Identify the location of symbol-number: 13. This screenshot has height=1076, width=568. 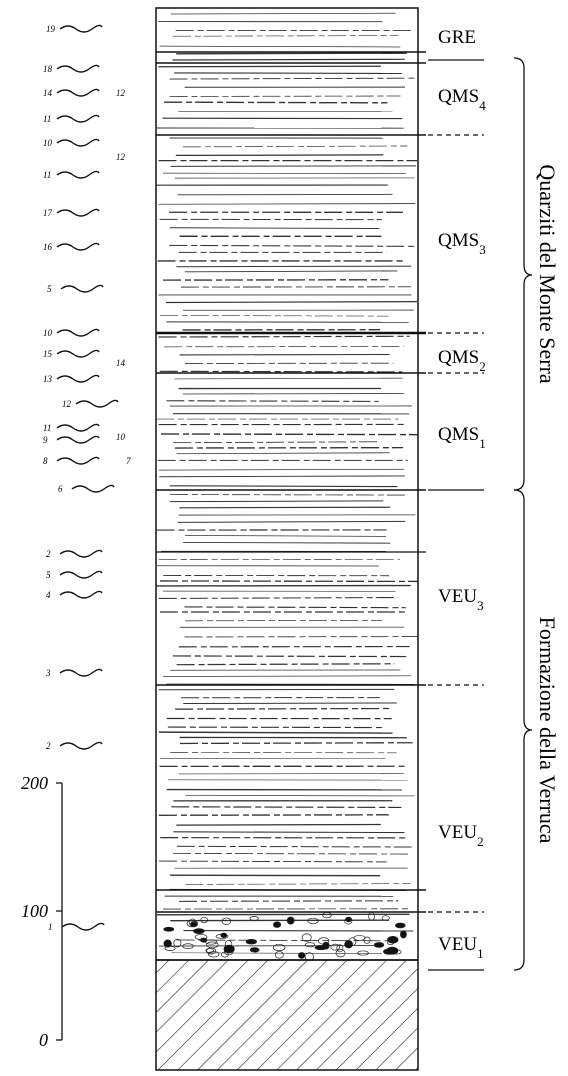
(48, 379).